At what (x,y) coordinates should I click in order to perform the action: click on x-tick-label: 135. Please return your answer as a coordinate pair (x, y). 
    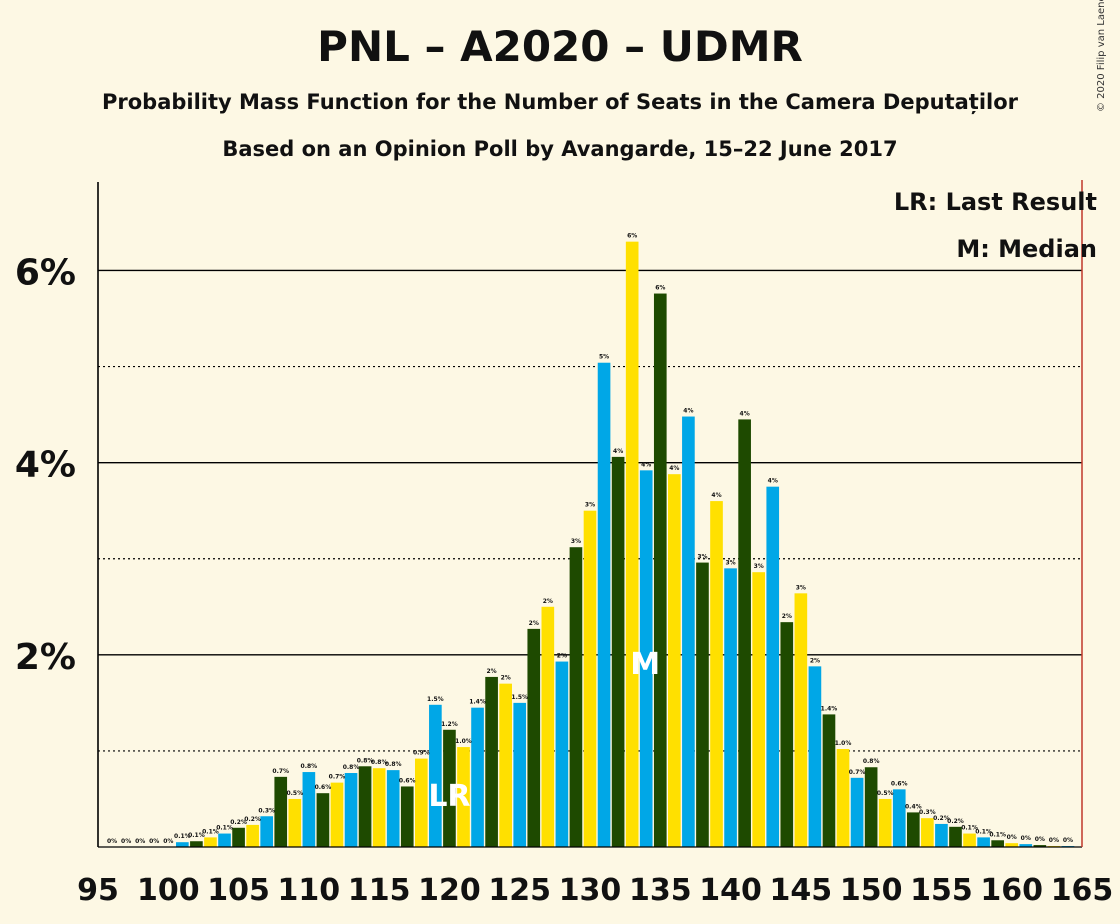
    Looking at the image, I should click on (660, 890).